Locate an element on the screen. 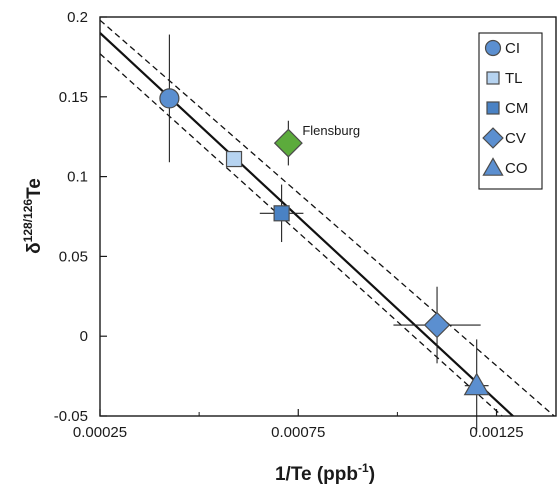 Image resolution: width=557 pixels, height=495 pixels. y-tick-label: 0.1 is located at coordinates (77, 177).